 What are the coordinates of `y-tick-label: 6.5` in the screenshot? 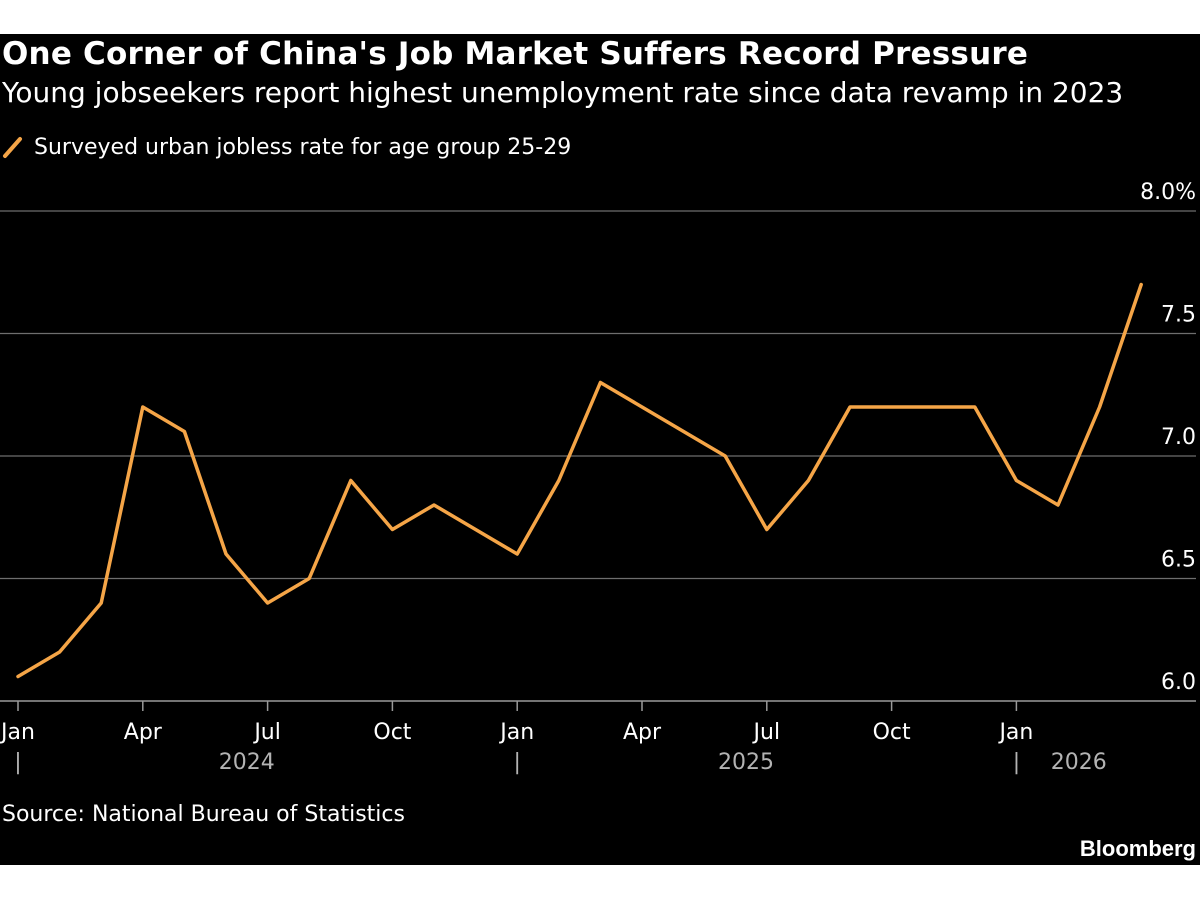 It's located at (1178, 560).